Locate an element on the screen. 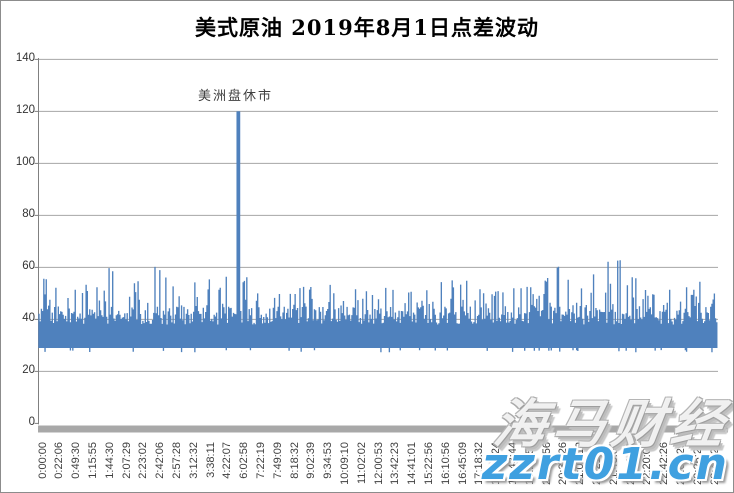 This screenshot has height=493, width=734. x-tick-label-text: 20:05:56 is located at coordinates (546, 463).